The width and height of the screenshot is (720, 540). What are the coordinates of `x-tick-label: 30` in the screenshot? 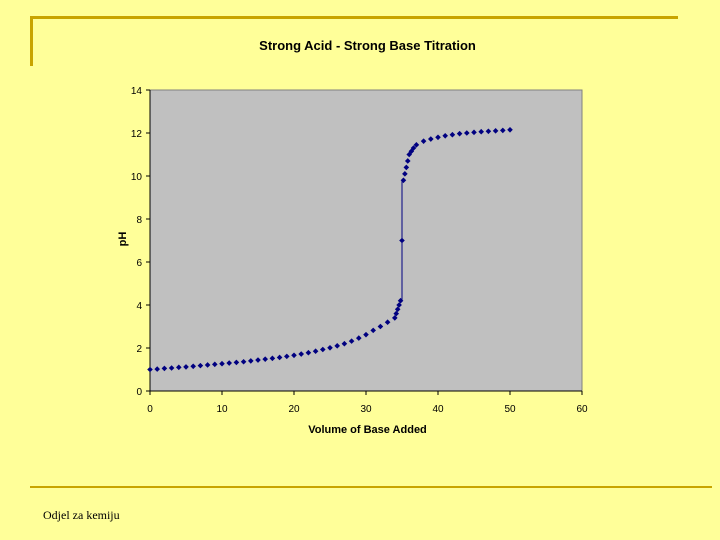 It's located at (366, 409).